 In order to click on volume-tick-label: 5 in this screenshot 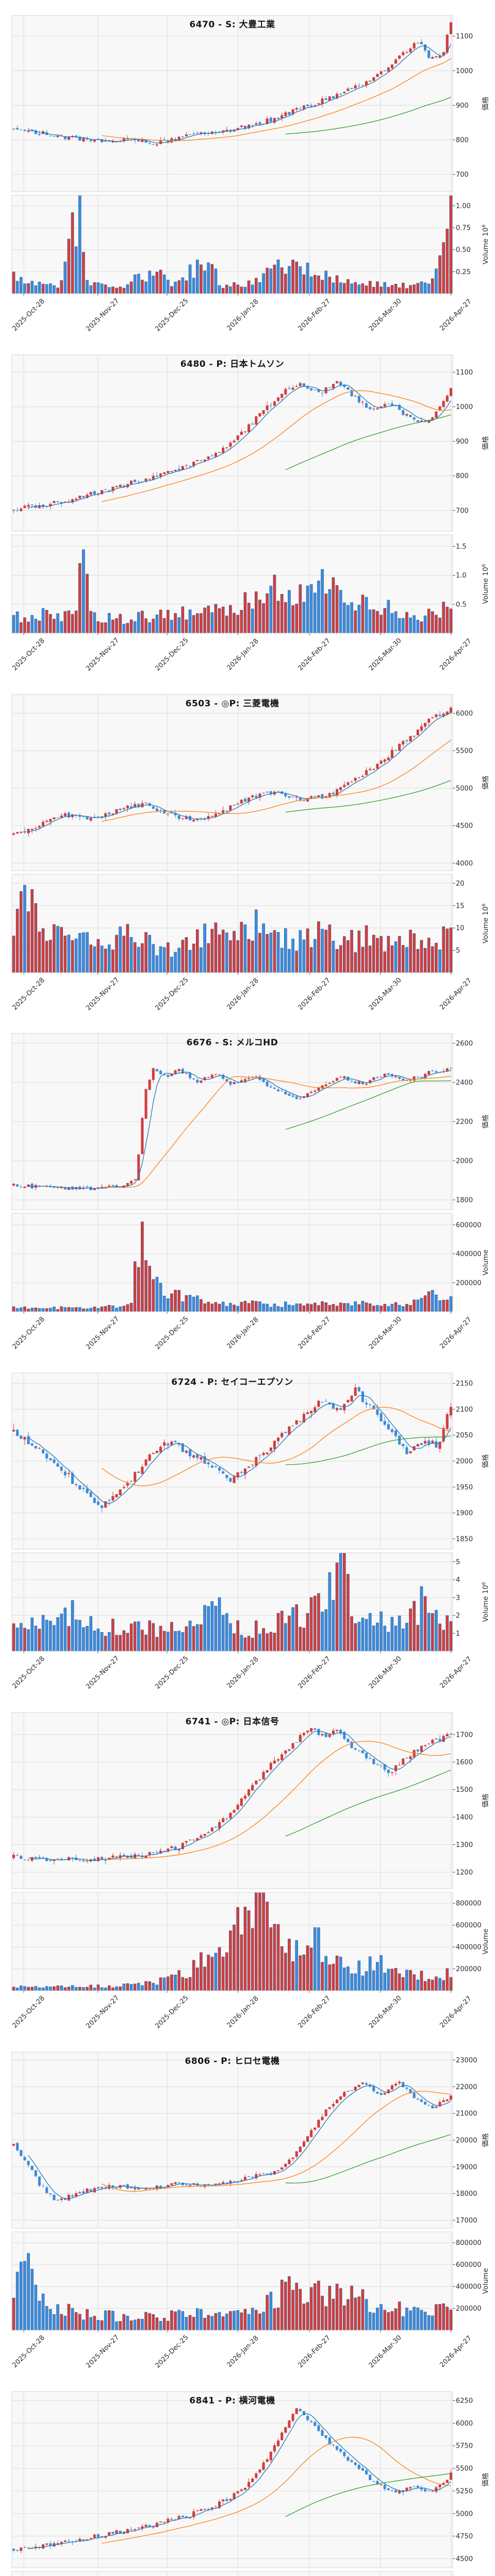, I will do `click(458, 1562)`.